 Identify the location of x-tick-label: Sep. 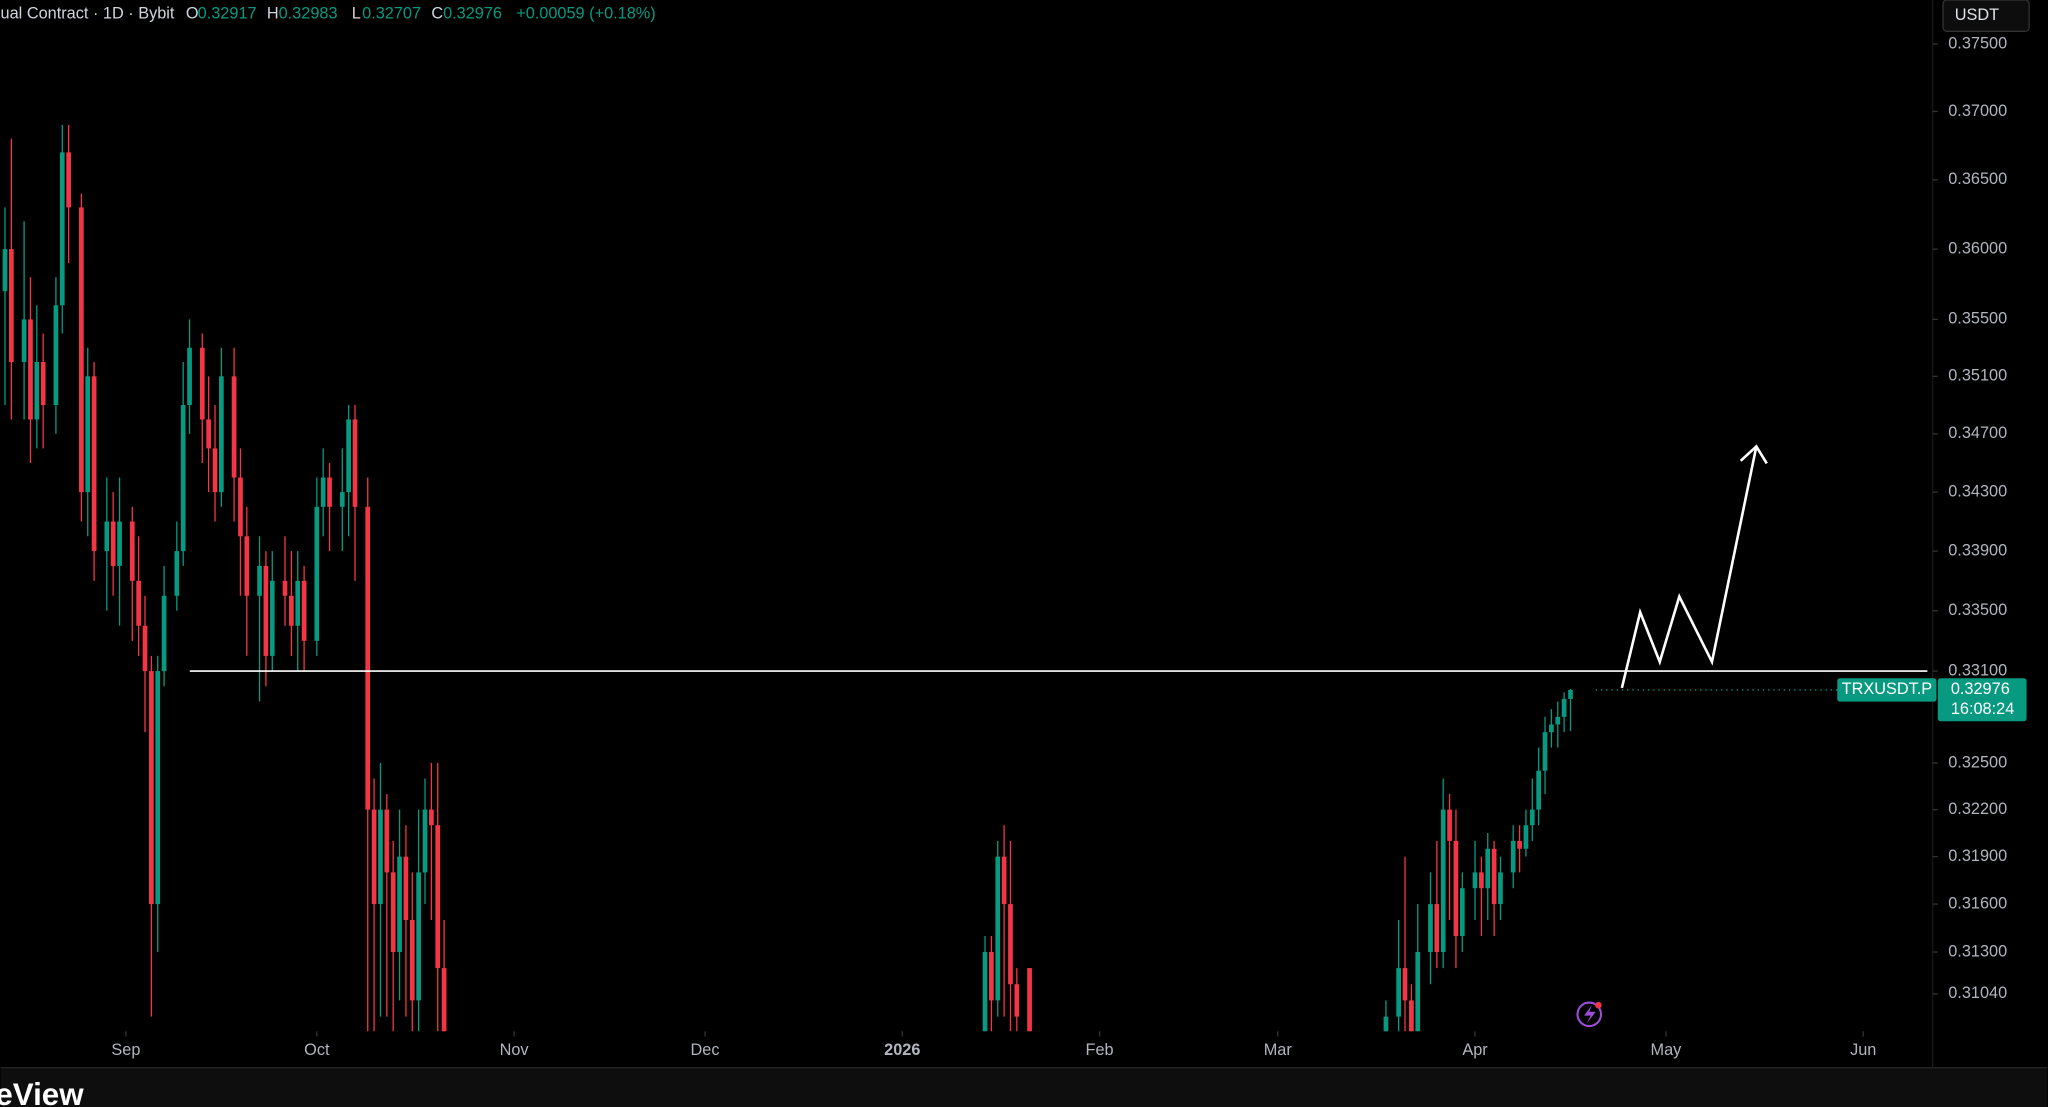
(125, 1050).